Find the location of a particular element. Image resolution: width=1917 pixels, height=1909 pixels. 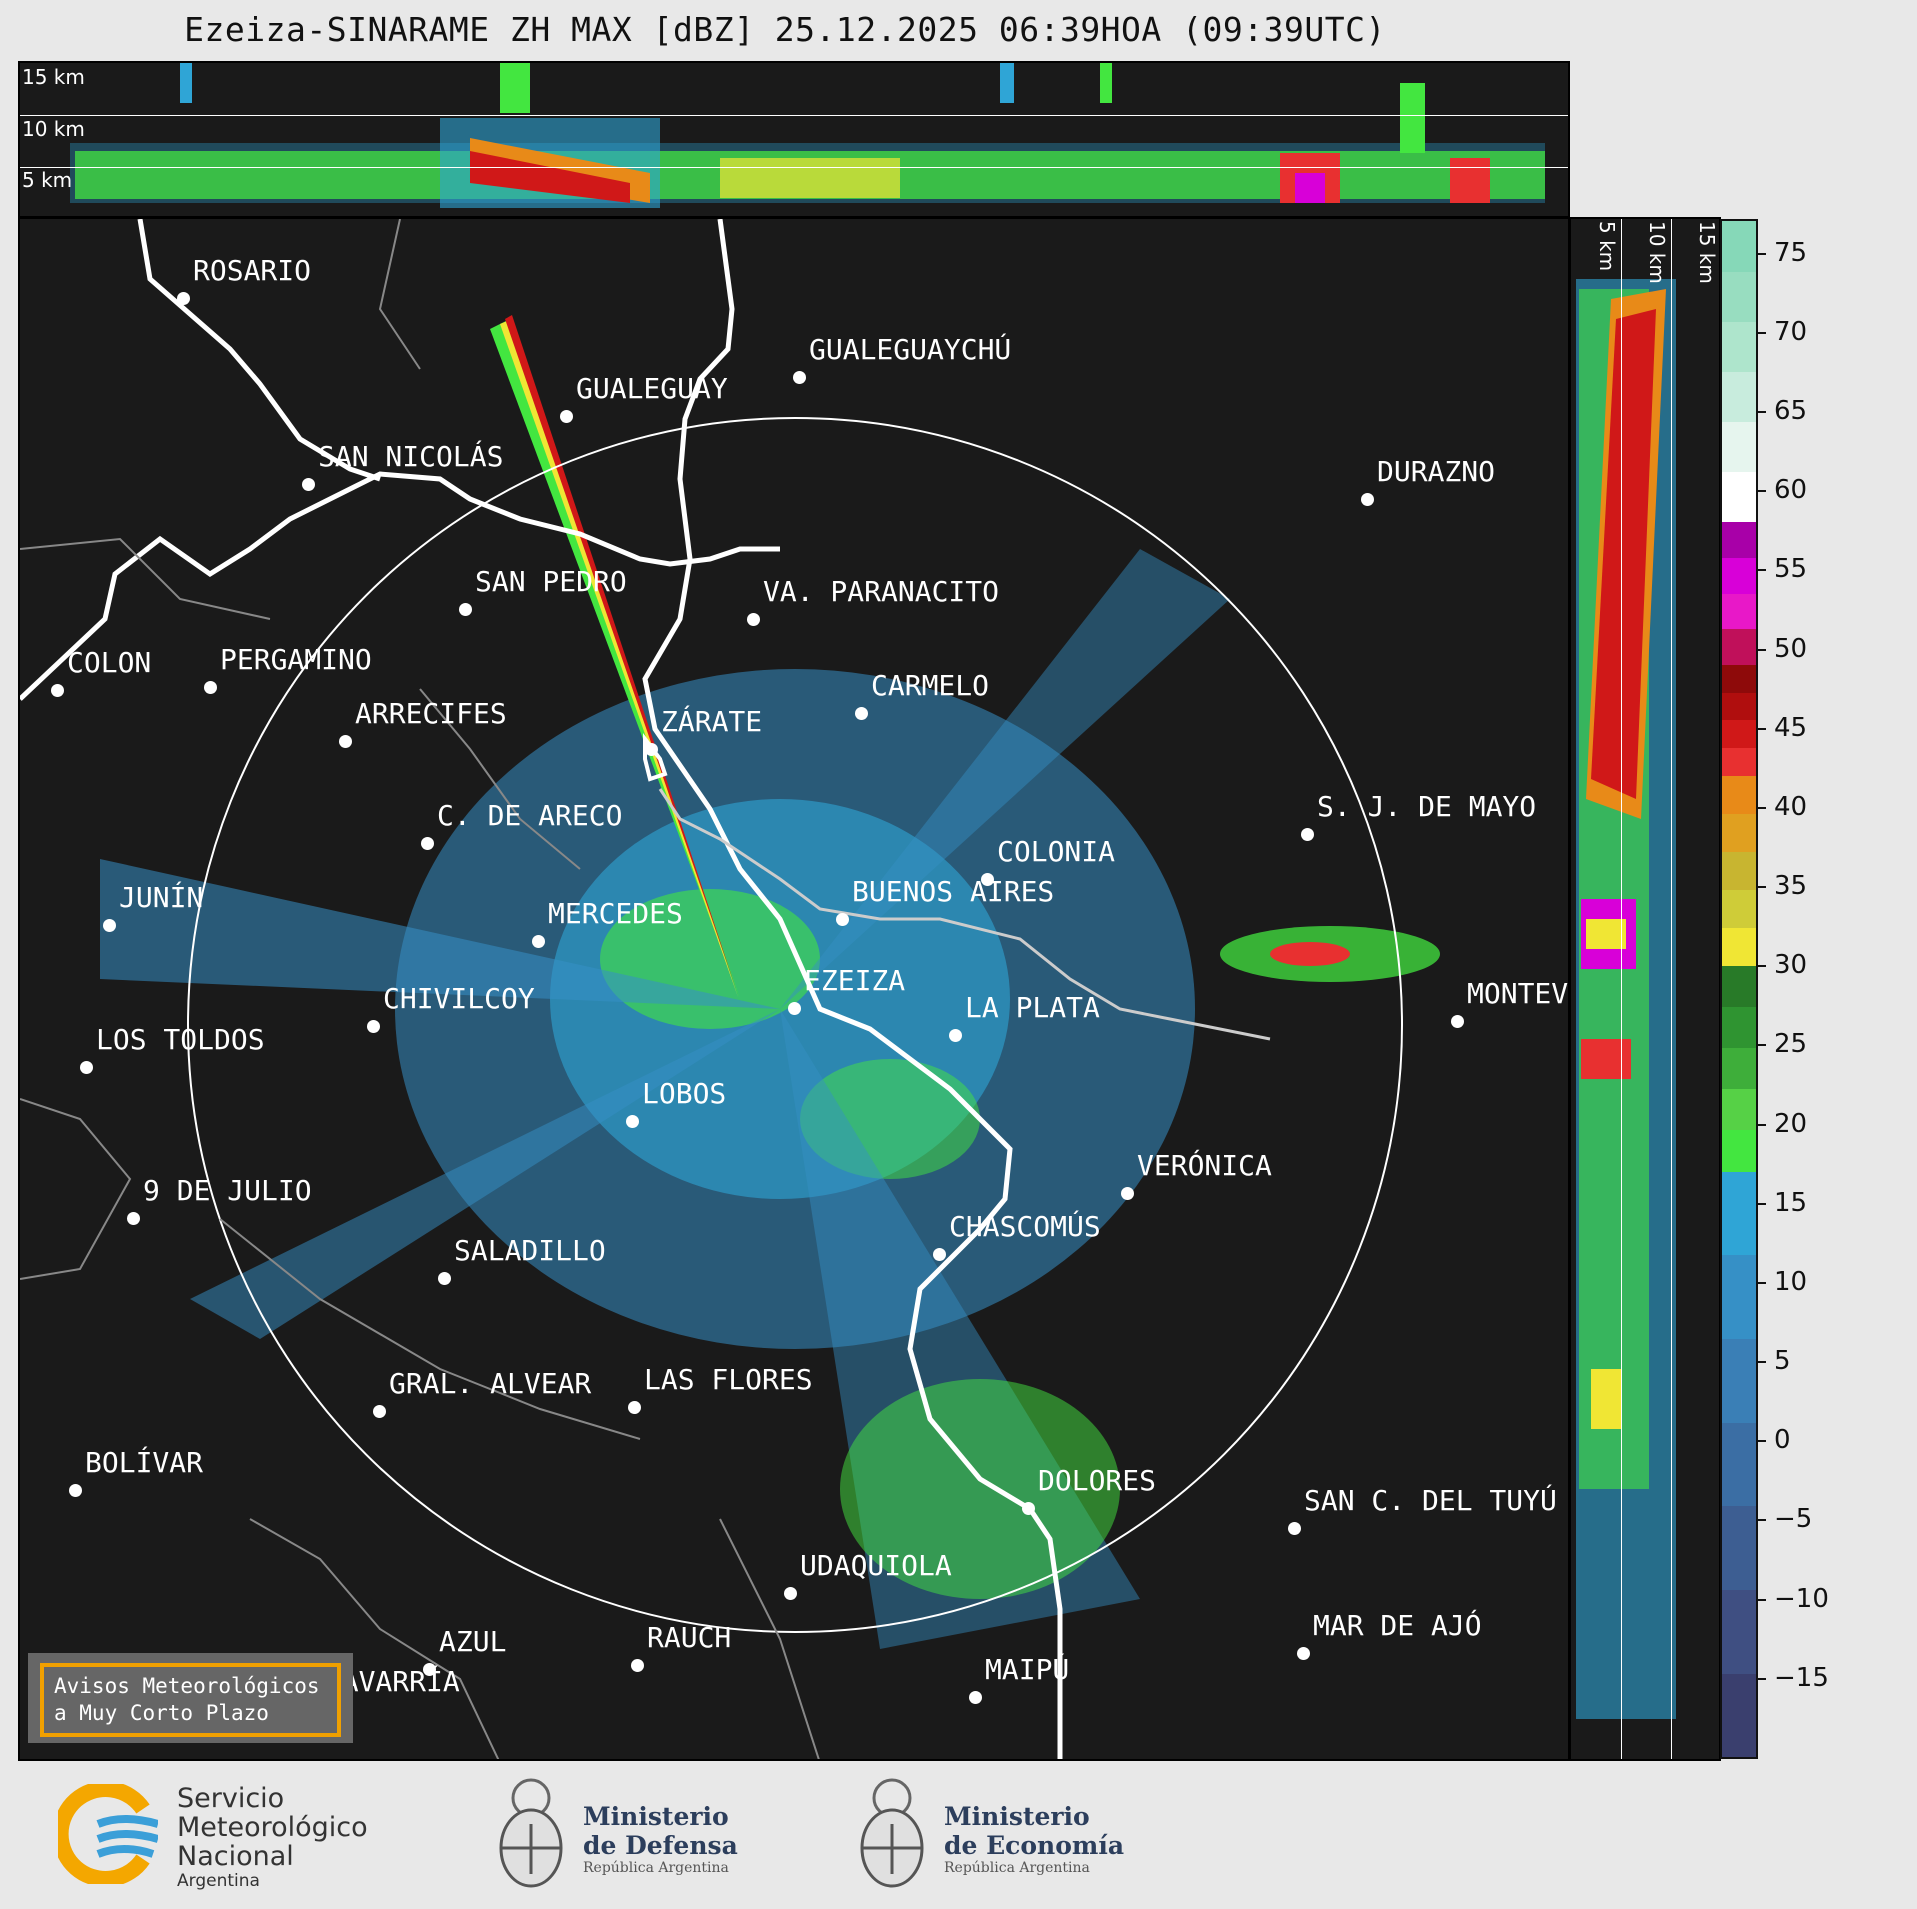

colorbar-tick-label: 70 is located at coordinates (1791, 331).